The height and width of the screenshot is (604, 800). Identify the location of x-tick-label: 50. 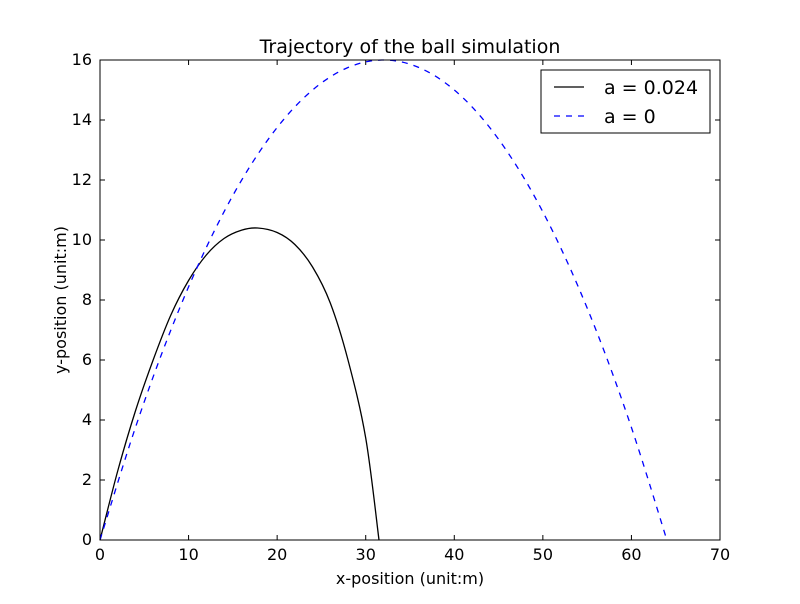
(543, 554).